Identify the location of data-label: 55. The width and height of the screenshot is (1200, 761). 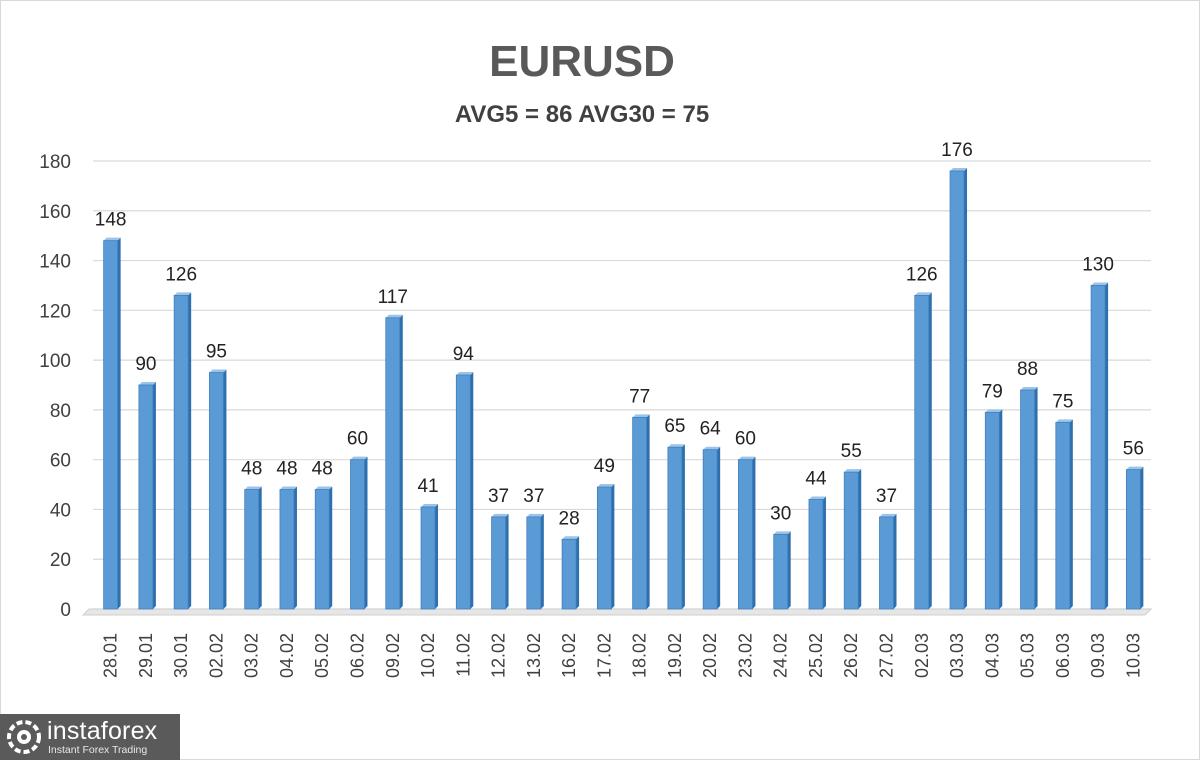
(851, 451).